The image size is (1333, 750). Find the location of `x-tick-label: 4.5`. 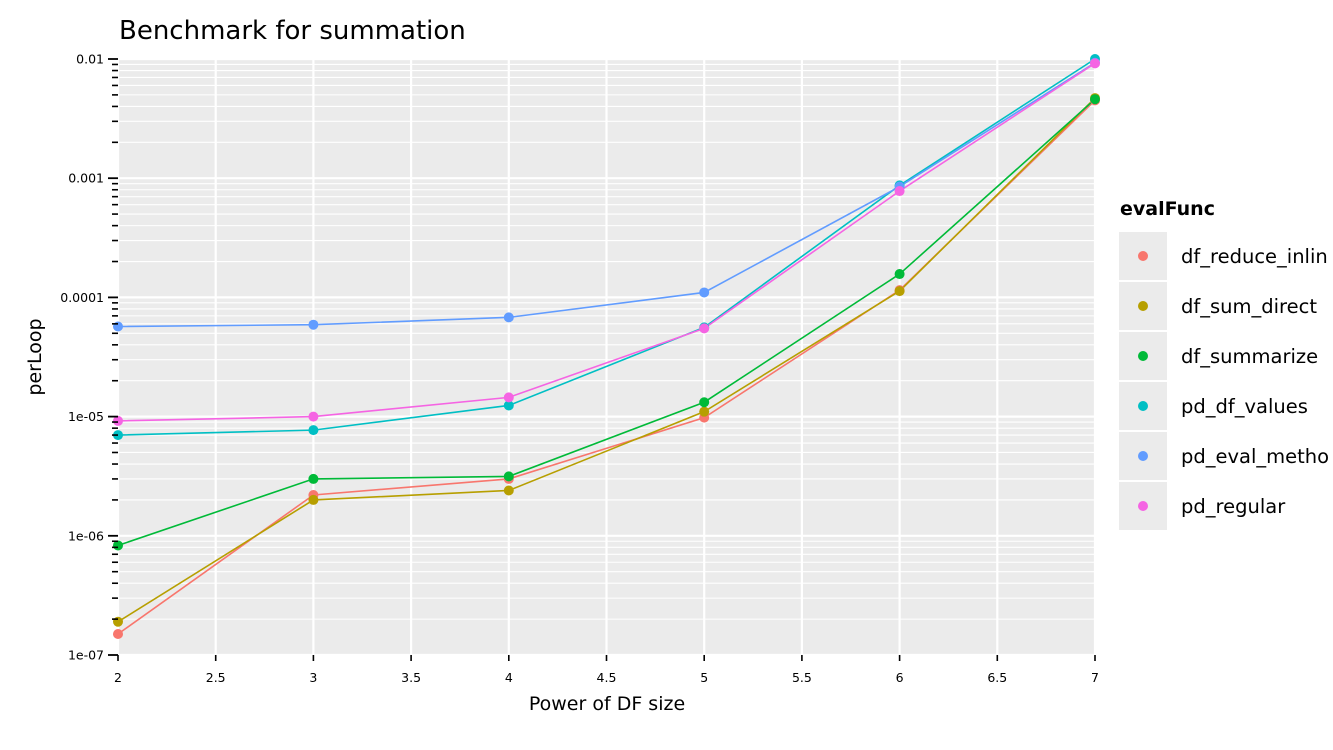

x-tick-label: 4.5 is located at coordinates (607, 677).